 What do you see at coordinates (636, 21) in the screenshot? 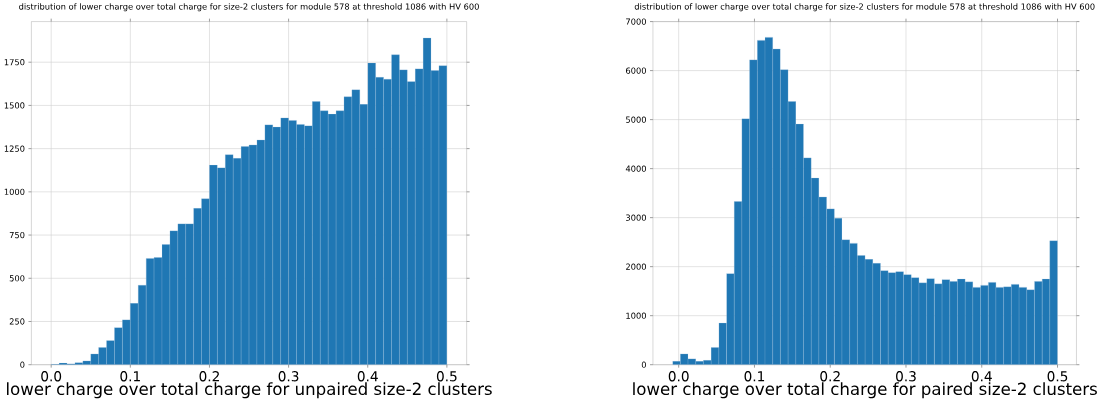
I see `y-tick-label: 7000` at bounding box center [636, 21].